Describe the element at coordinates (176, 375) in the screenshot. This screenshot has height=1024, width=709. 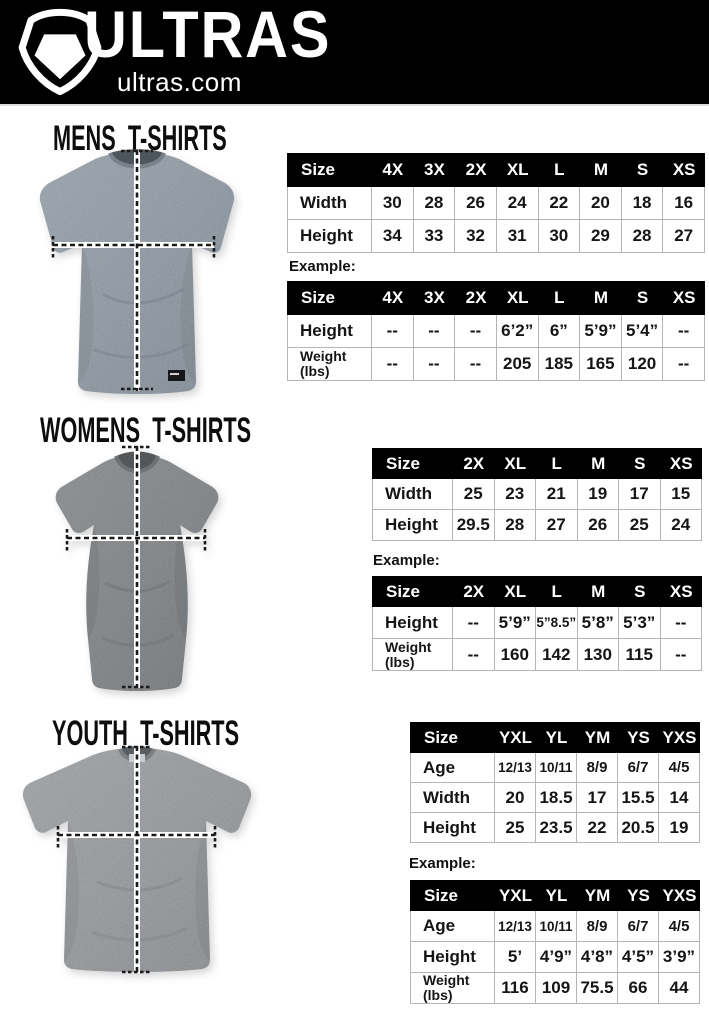
I see `brand-tag` at that location.